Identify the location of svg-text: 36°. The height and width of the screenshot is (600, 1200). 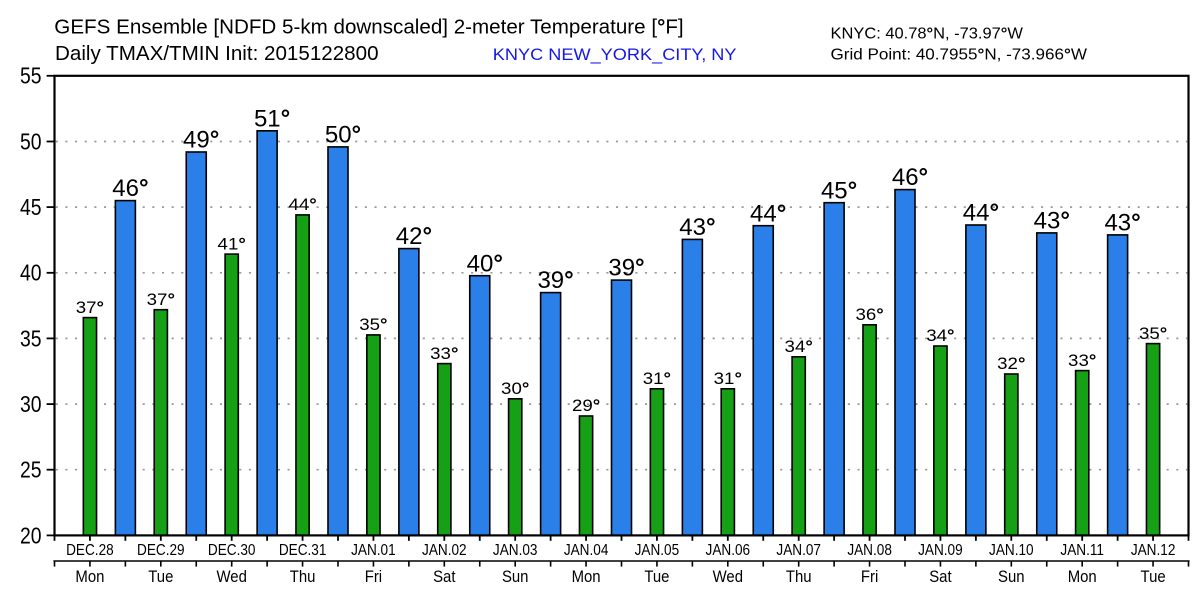
(869, 314).